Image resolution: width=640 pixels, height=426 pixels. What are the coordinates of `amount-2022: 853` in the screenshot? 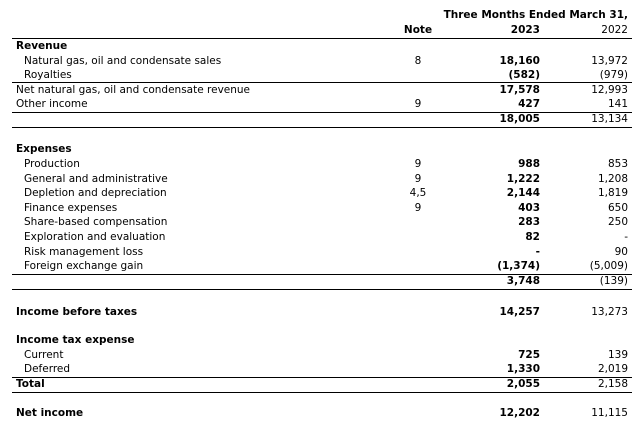 It's located at (617, 164).